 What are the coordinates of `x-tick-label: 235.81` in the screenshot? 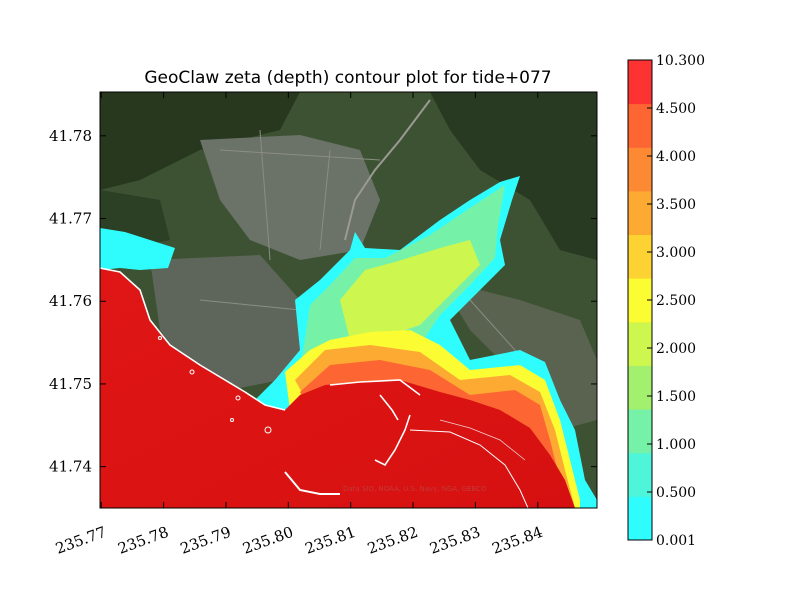 It's located at (330, 540).